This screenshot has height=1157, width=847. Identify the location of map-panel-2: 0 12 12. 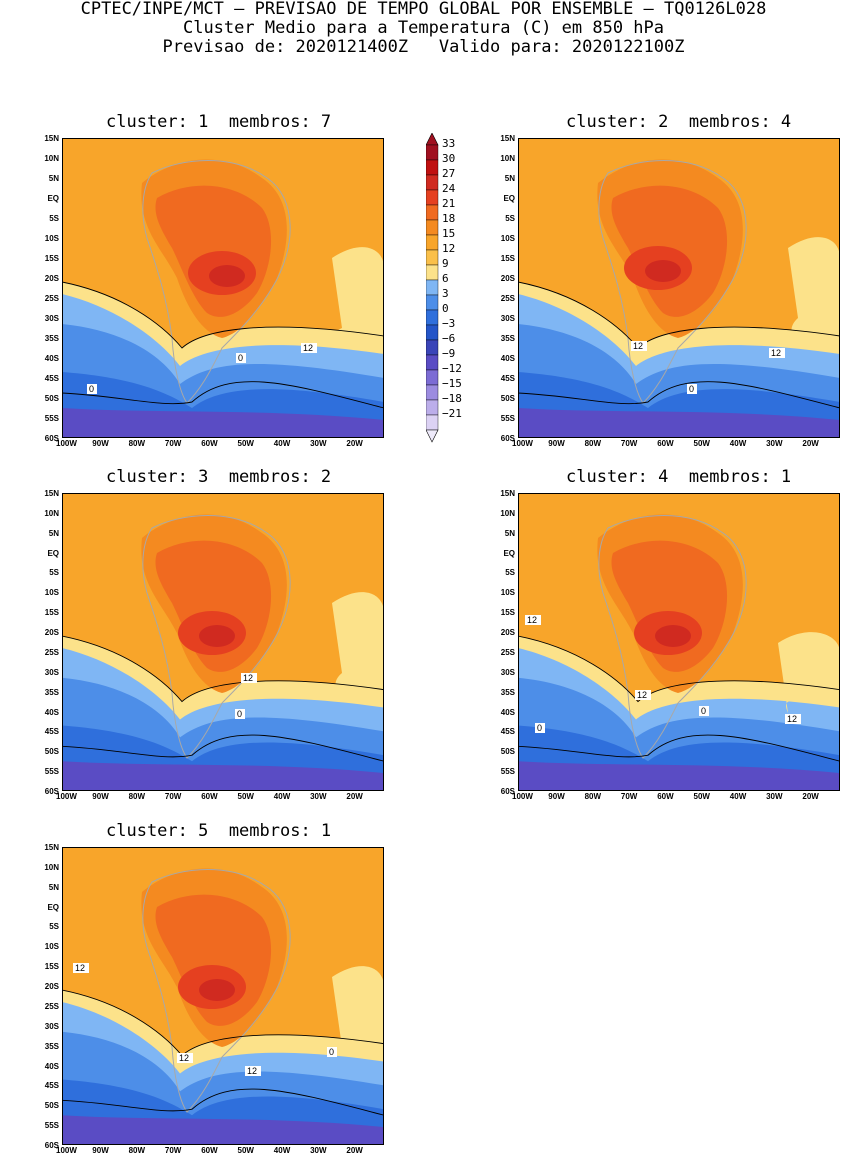
(679, 288).